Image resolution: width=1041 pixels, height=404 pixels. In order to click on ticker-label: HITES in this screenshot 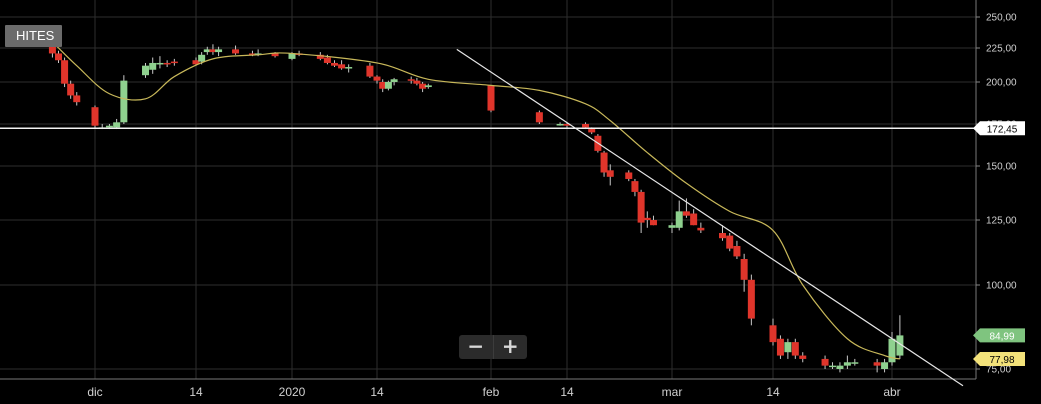, I will do `click(34, 36)`.